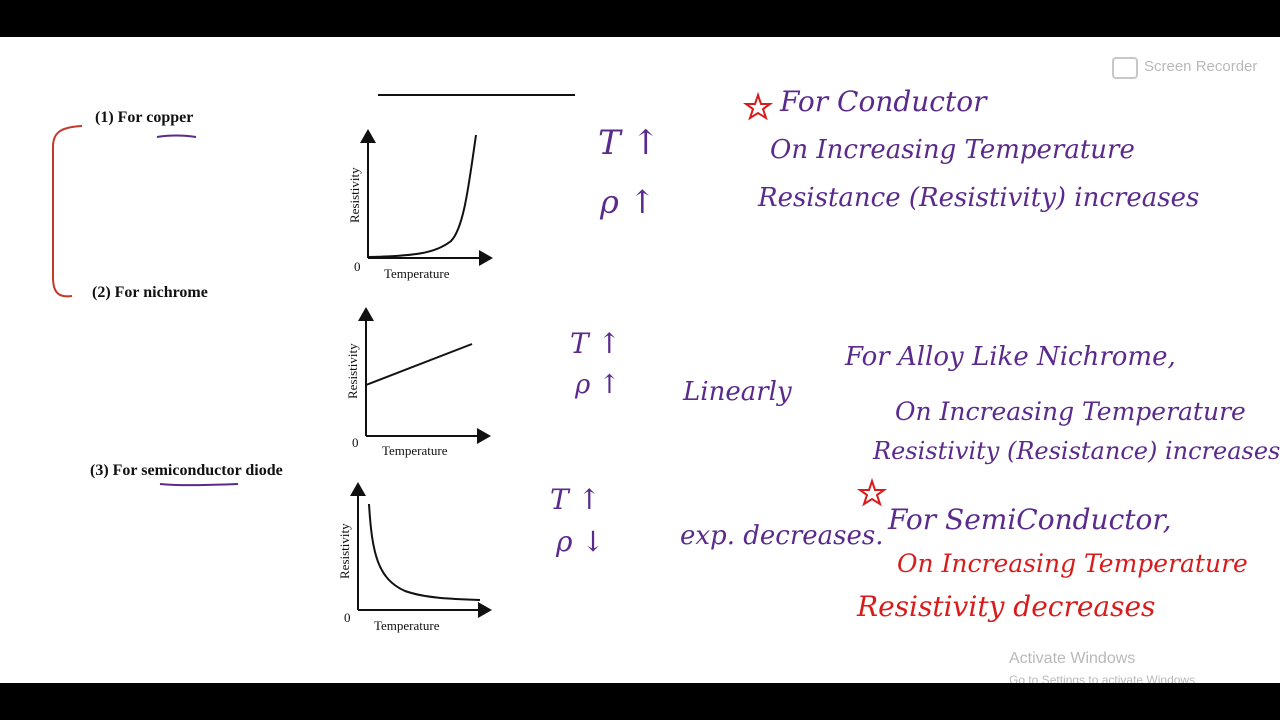 The height and width of the screenshot is (720, 1280). What do you see at coordinates (737, 392) in the screenshot?
I see `nichrome-mid-text: Linearly` at bounding box center [737, 392].